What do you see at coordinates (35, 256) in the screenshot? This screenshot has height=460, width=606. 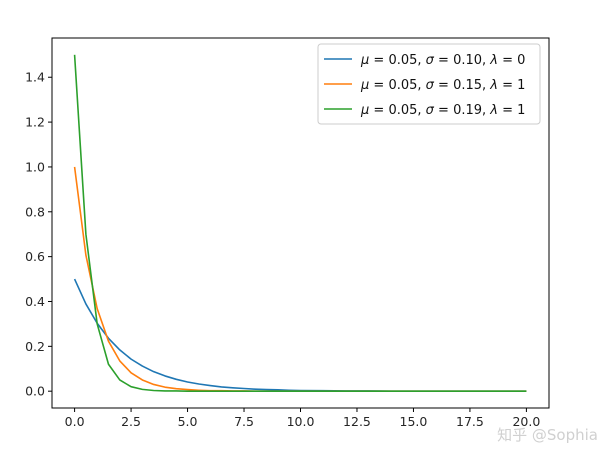 I see `y-tick-label: 0.6` at bounding box center [35, 256].